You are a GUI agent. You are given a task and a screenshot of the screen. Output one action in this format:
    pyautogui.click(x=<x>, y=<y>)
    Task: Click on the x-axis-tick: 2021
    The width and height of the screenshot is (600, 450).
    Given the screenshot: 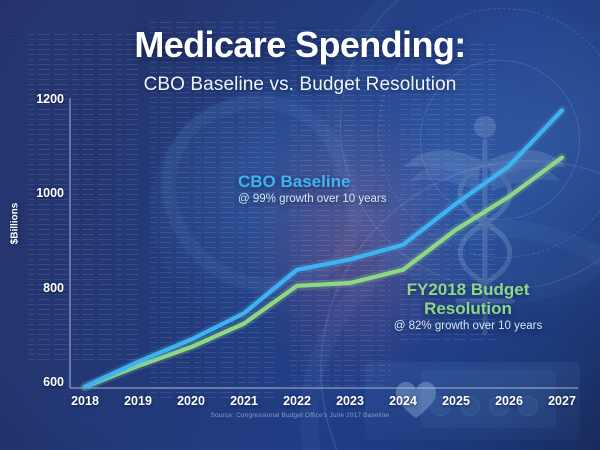 What is the action you would take?
    pyautogui.click(x=244, y=401)
    